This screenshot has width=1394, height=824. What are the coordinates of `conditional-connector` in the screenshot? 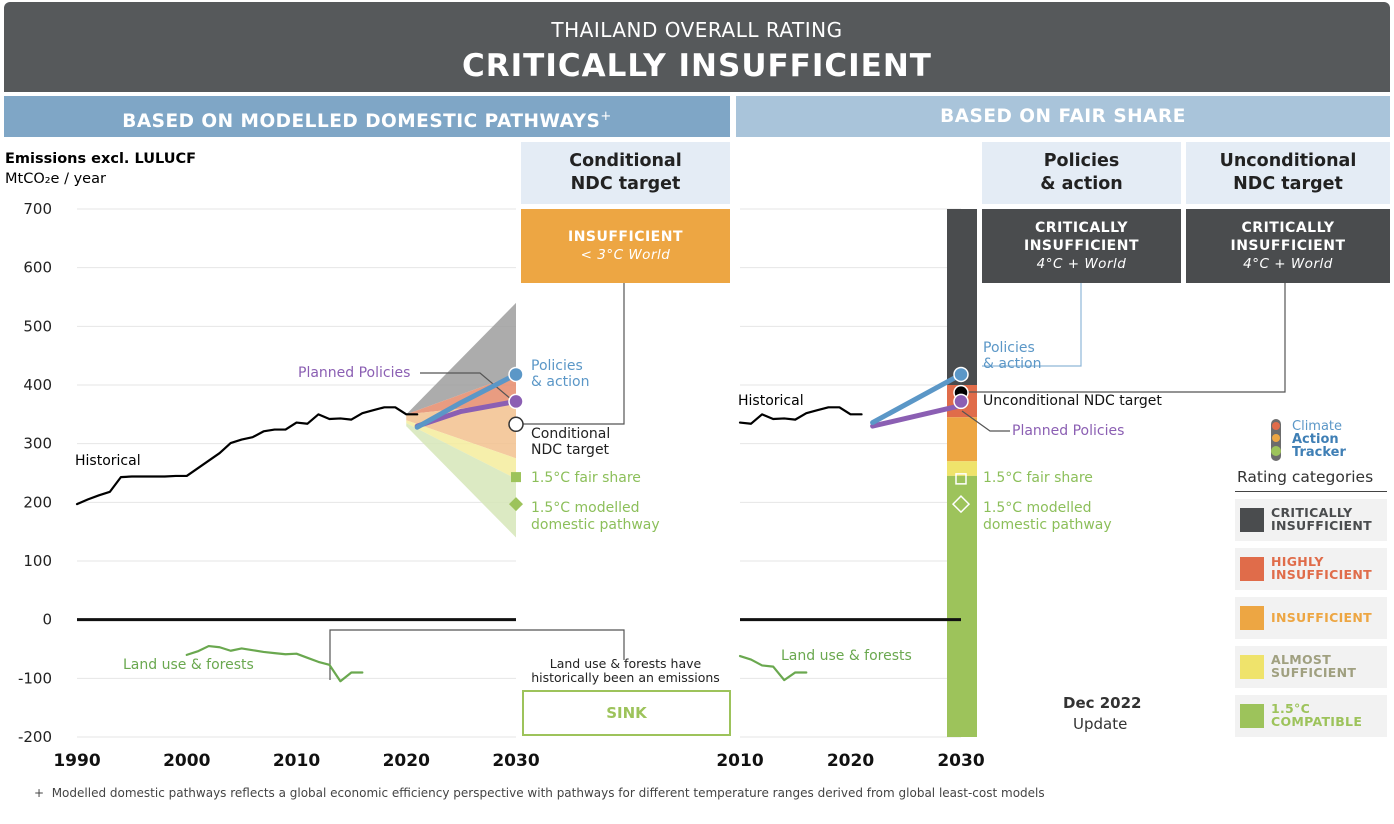 It's located at (570, 354).